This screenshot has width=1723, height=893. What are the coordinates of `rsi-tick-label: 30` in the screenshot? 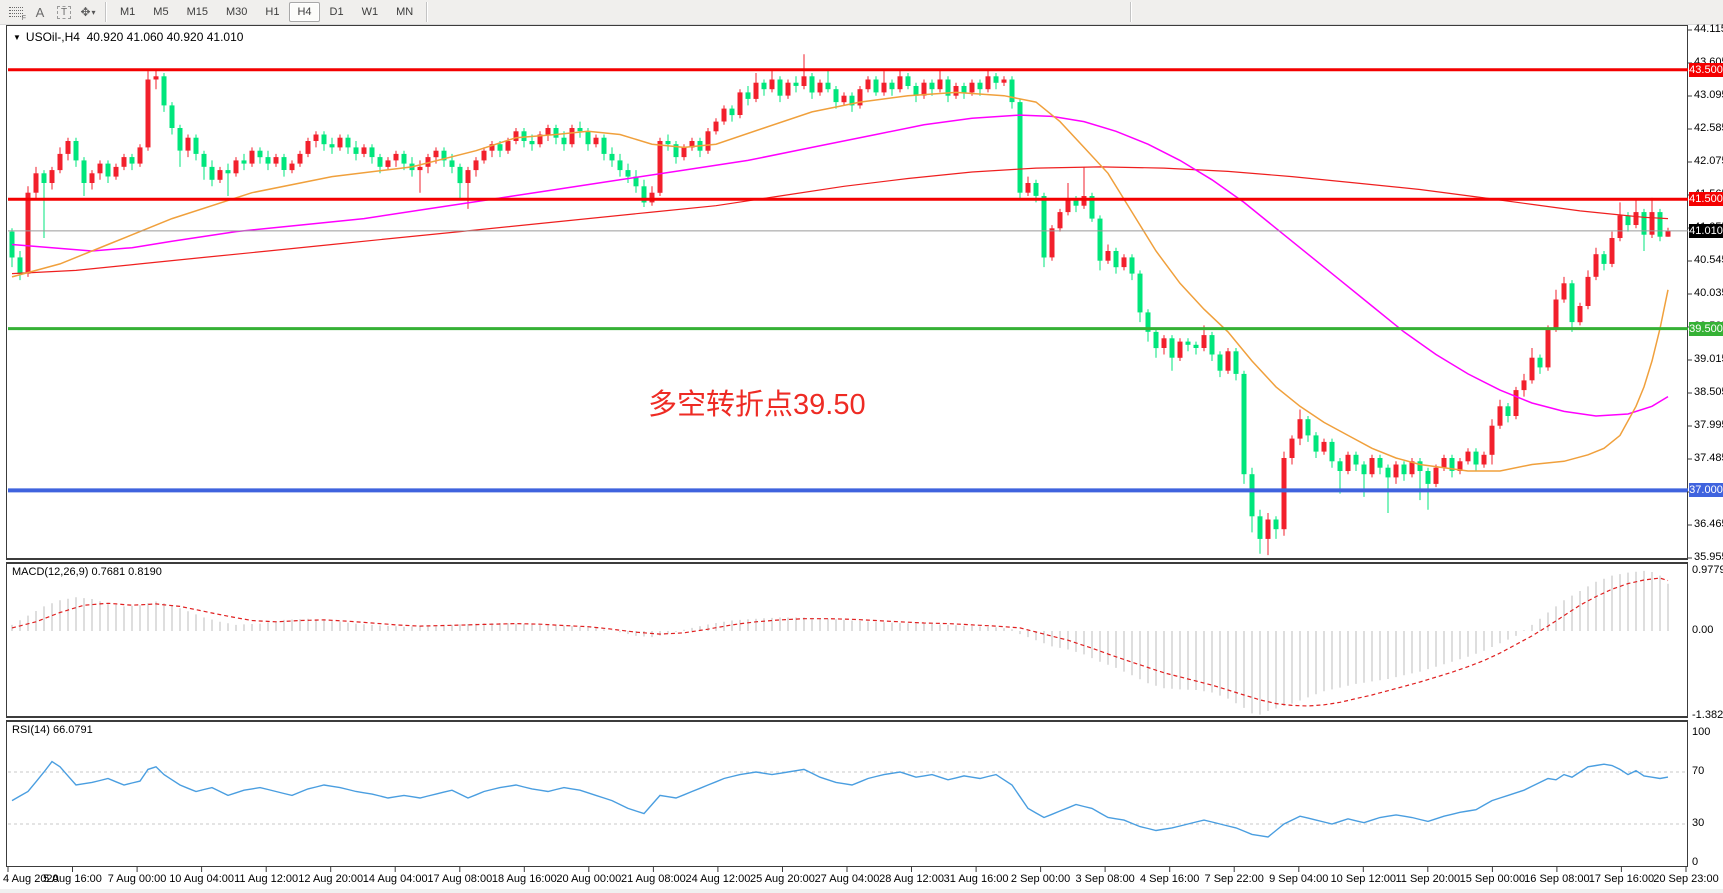 It's located at (1698, 823).